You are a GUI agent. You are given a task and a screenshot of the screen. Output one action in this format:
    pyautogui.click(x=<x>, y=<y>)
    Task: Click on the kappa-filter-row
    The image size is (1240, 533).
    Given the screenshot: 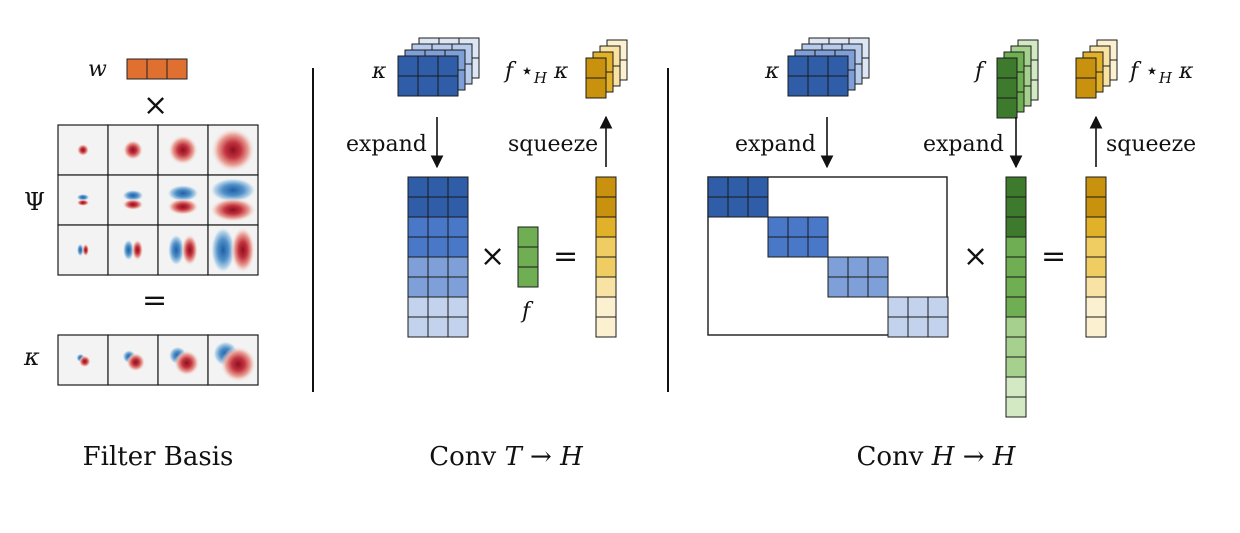 What is the action you would take?
    pyautogui.click(x=158, y=360)
    